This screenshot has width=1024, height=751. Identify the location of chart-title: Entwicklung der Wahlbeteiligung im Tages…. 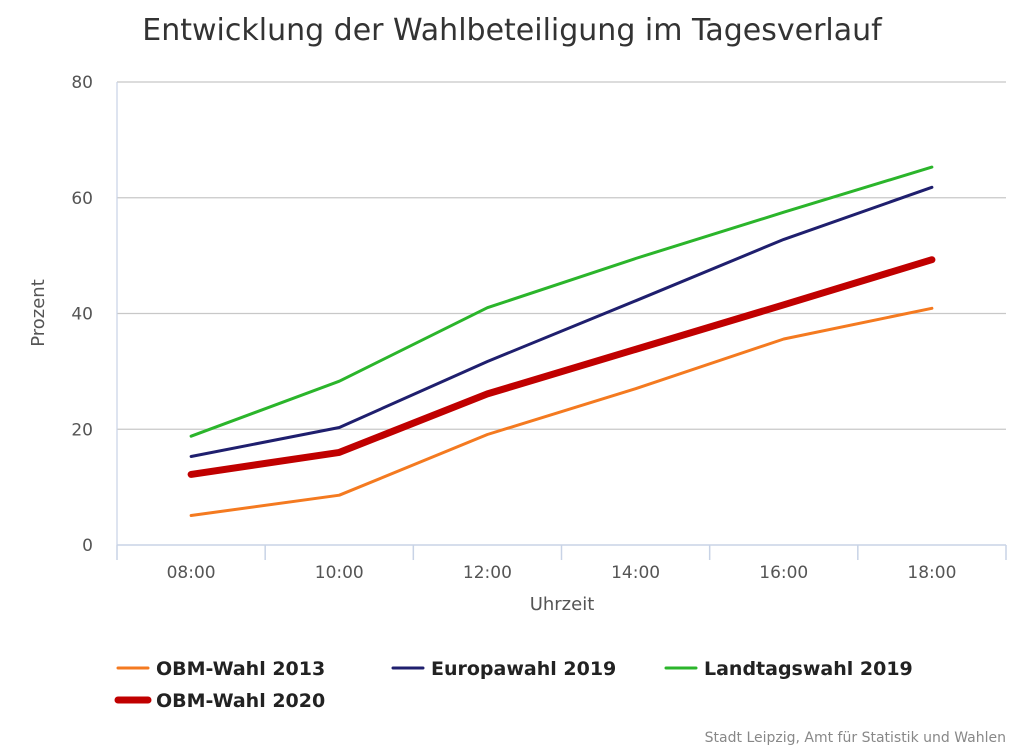
(512, 30).